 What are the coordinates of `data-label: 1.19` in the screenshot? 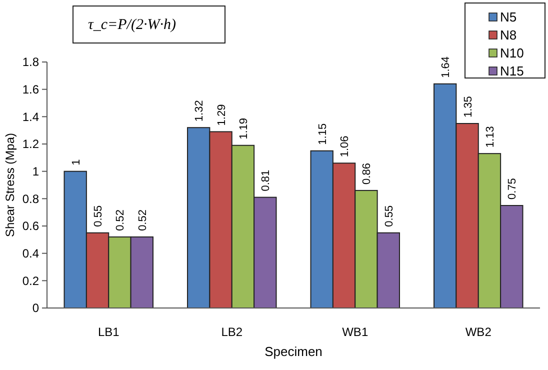 It's located at (244, 129).